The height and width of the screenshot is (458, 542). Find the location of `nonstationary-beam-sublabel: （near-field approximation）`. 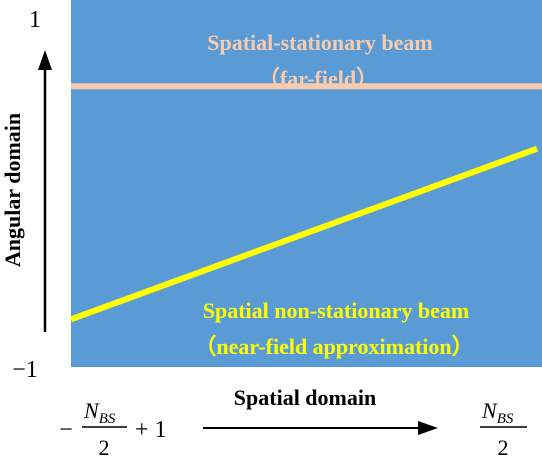

nonstationary-beam-sublabel: （near-field approximation） is located at coordinates (333, 346).